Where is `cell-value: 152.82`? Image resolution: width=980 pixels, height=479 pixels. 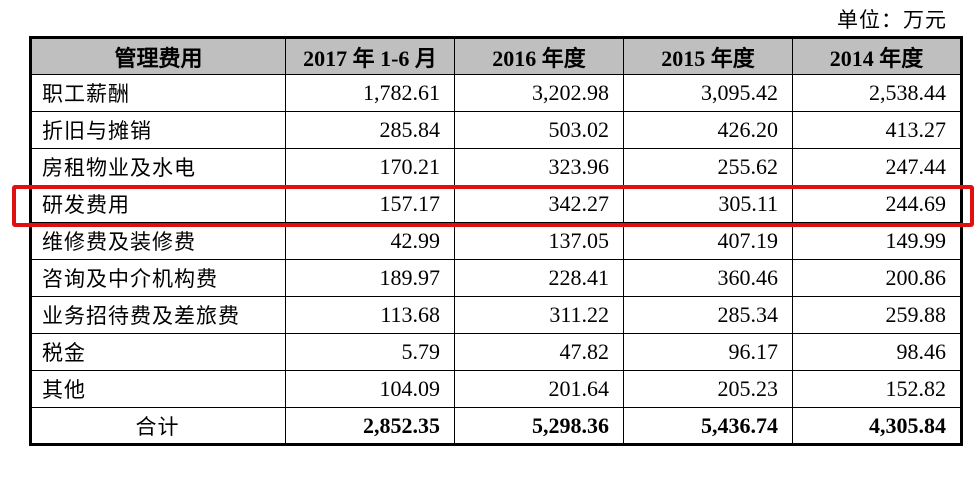 cell-value: 152.82 is located at coordinates (877, 389).